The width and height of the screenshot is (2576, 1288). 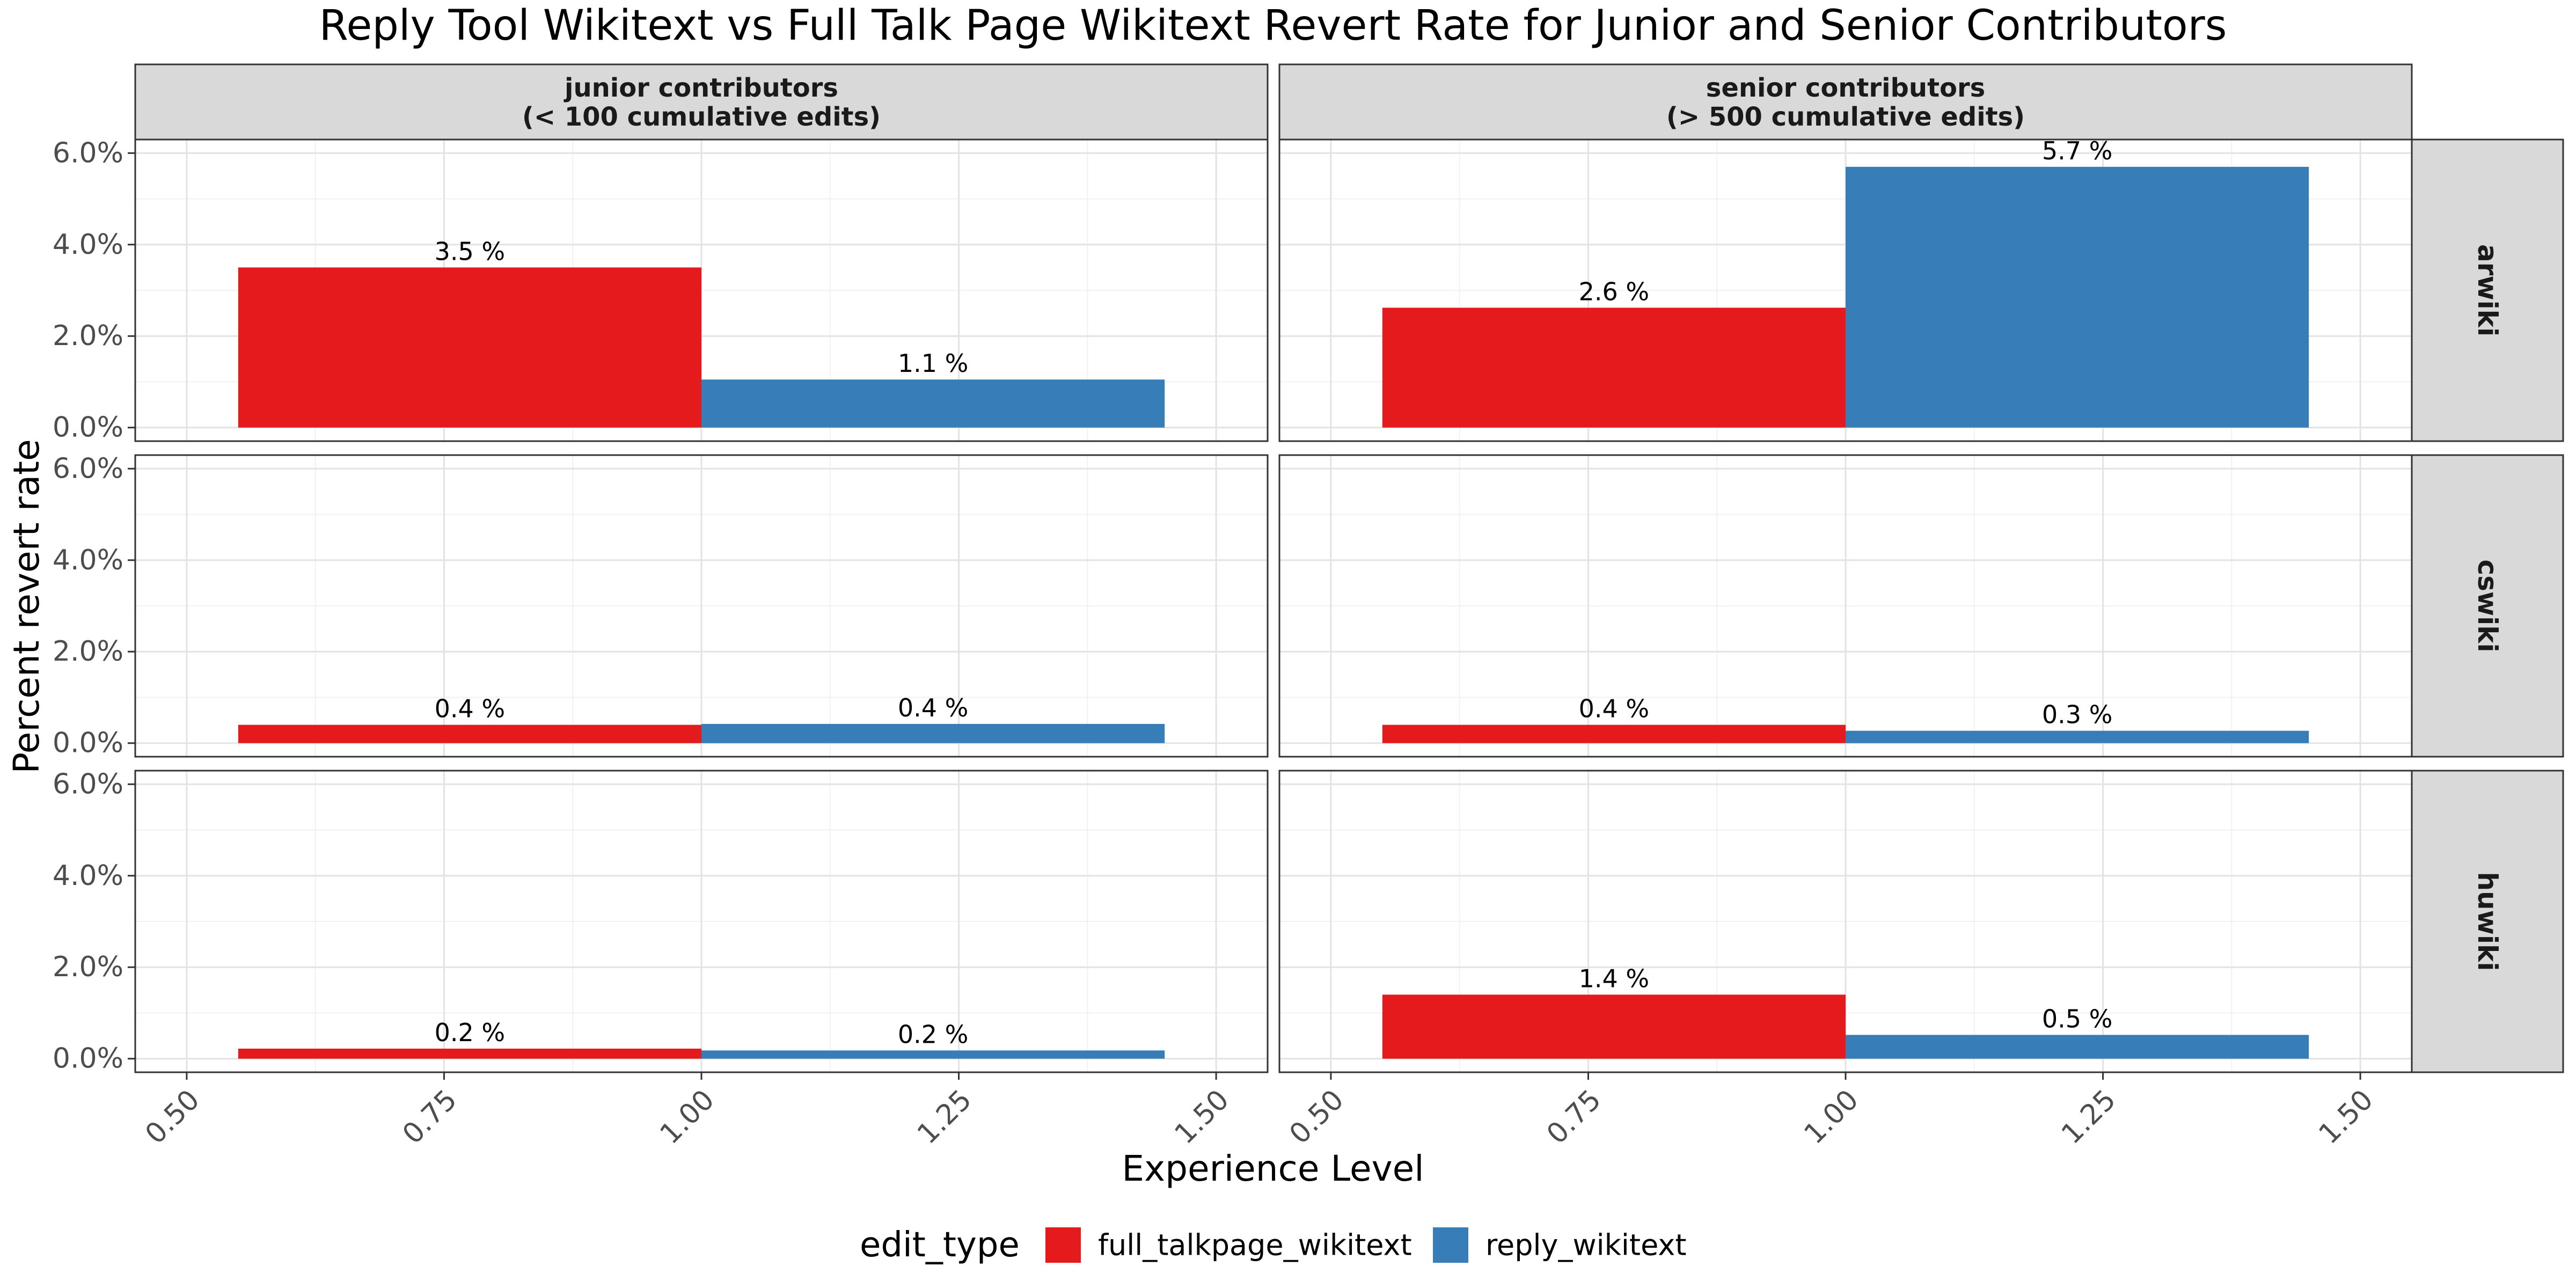 I want to click on bar-label: 3.5 %, so click(x=470, y=251).